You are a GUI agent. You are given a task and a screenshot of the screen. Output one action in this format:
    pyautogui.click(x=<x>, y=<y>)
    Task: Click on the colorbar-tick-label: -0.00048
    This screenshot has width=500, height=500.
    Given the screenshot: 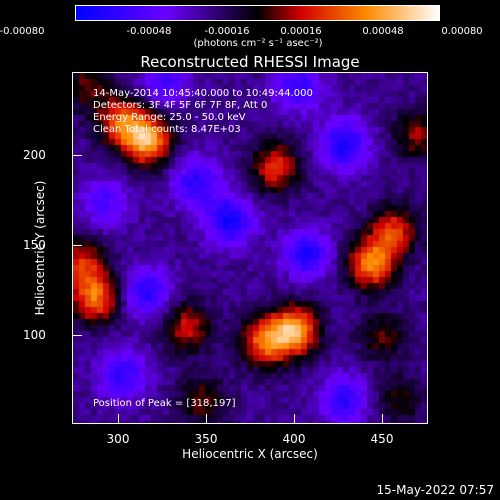 What is the action you would take?
    pyautogui.click(x=149, y=31)
    